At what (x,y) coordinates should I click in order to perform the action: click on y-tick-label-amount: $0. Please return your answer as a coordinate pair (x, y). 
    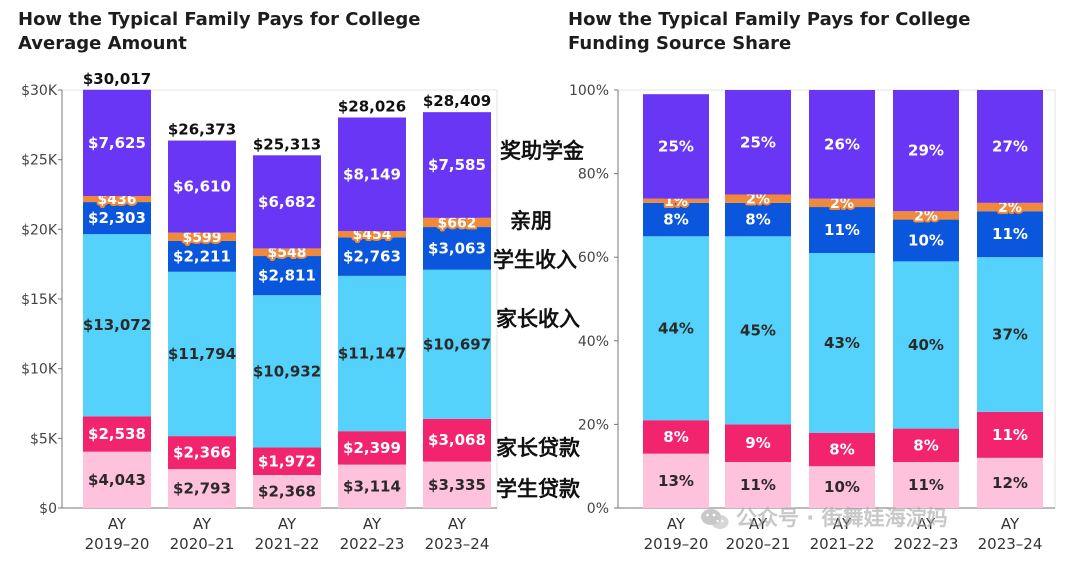
    Looking at the image, I should click on (48, 509).